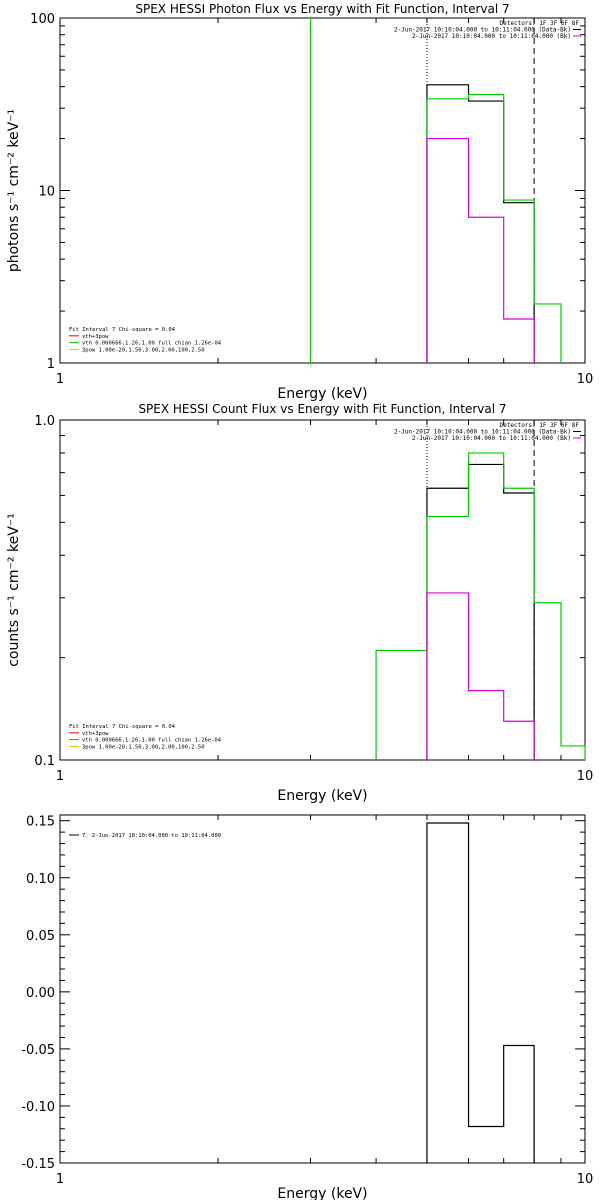  What do you see at coordinates (44, 761) in the screenshot?
I see `y-tick-label: 0.1` at bounding box center [44, 761].